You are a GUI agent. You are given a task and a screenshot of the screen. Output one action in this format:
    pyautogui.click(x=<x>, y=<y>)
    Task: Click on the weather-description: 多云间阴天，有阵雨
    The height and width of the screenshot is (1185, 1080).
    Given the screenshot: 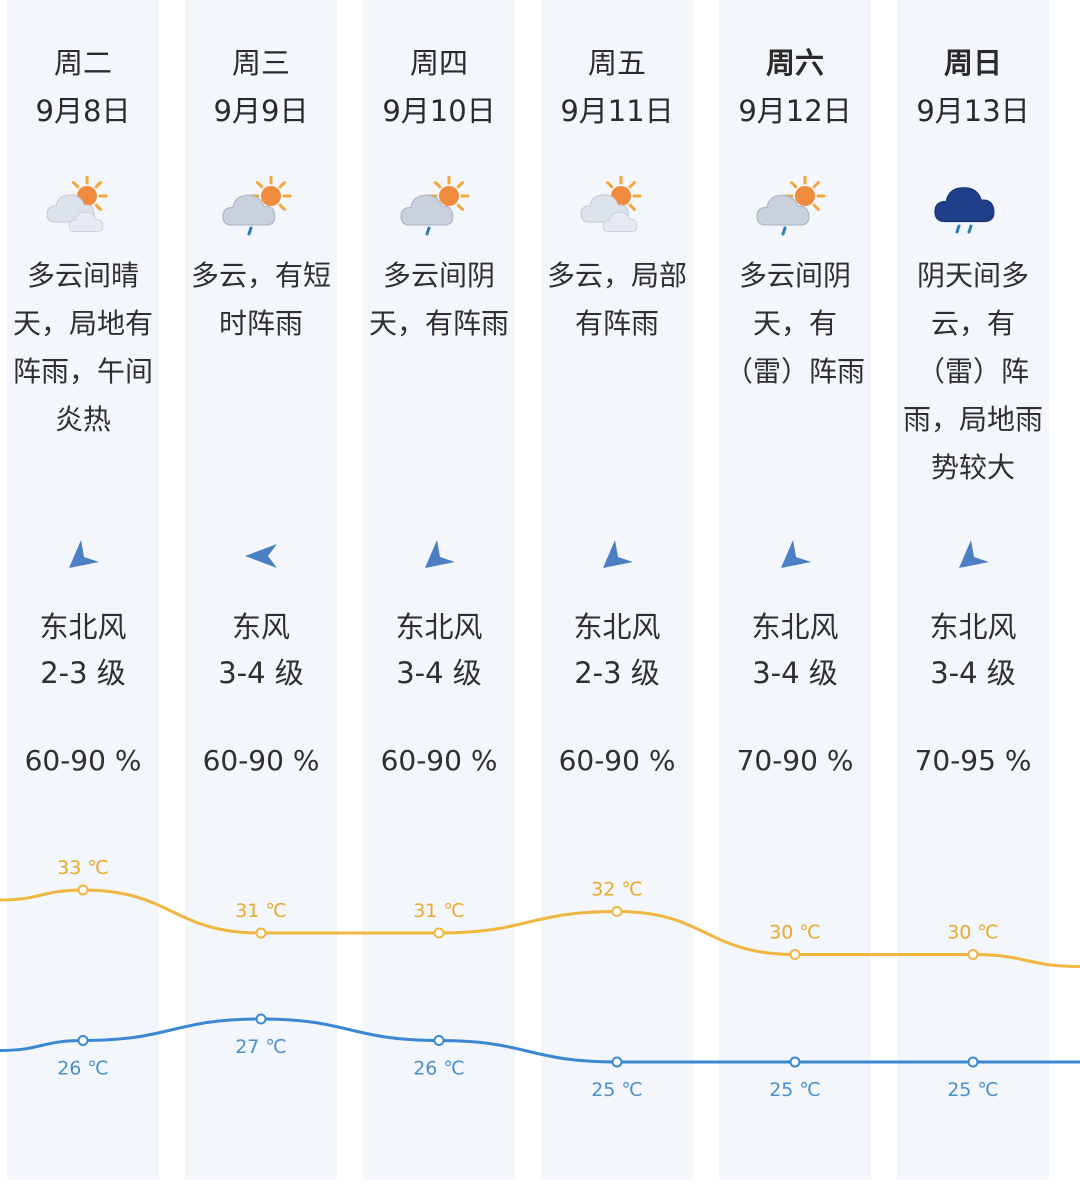 What is the action you would take?
    pyautogui.click(x=439, y=300)
    